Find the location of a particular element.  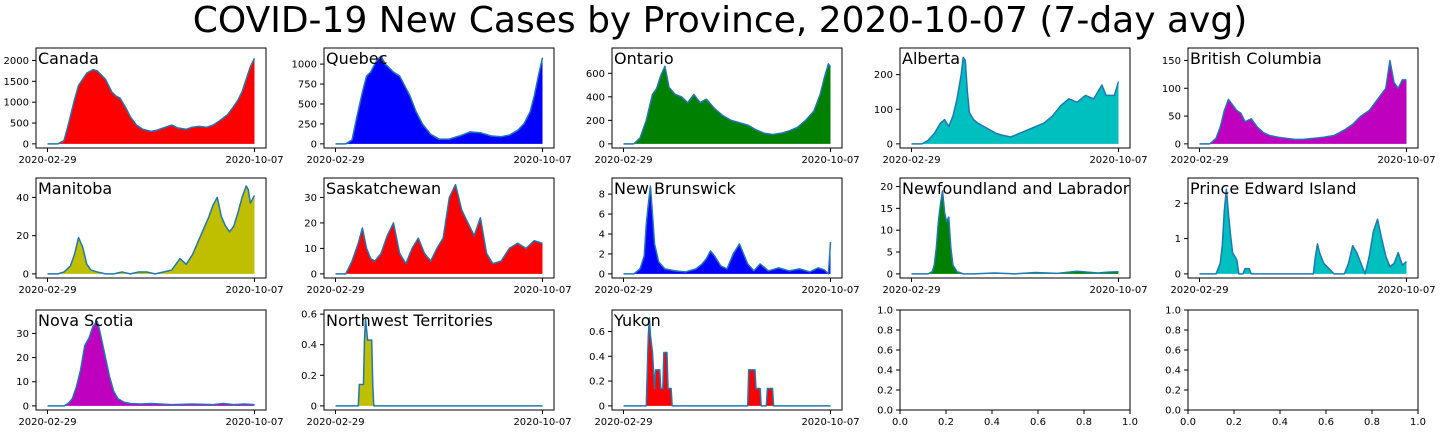

x-tick-label: 0.6 is located at coordinates (1326, 422).